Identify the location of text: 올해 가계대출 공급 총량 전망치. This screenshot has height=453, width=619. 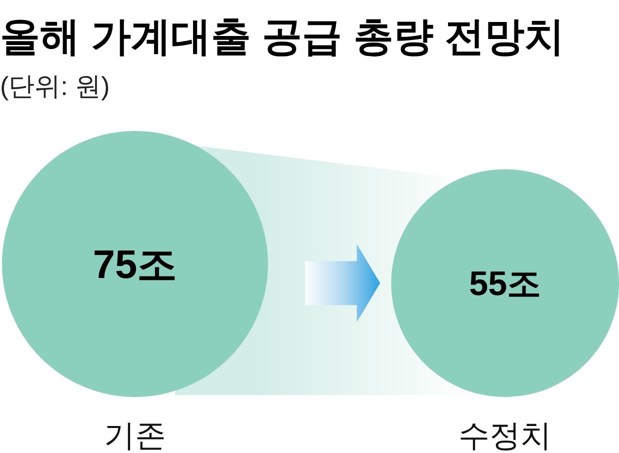
(282, 37).